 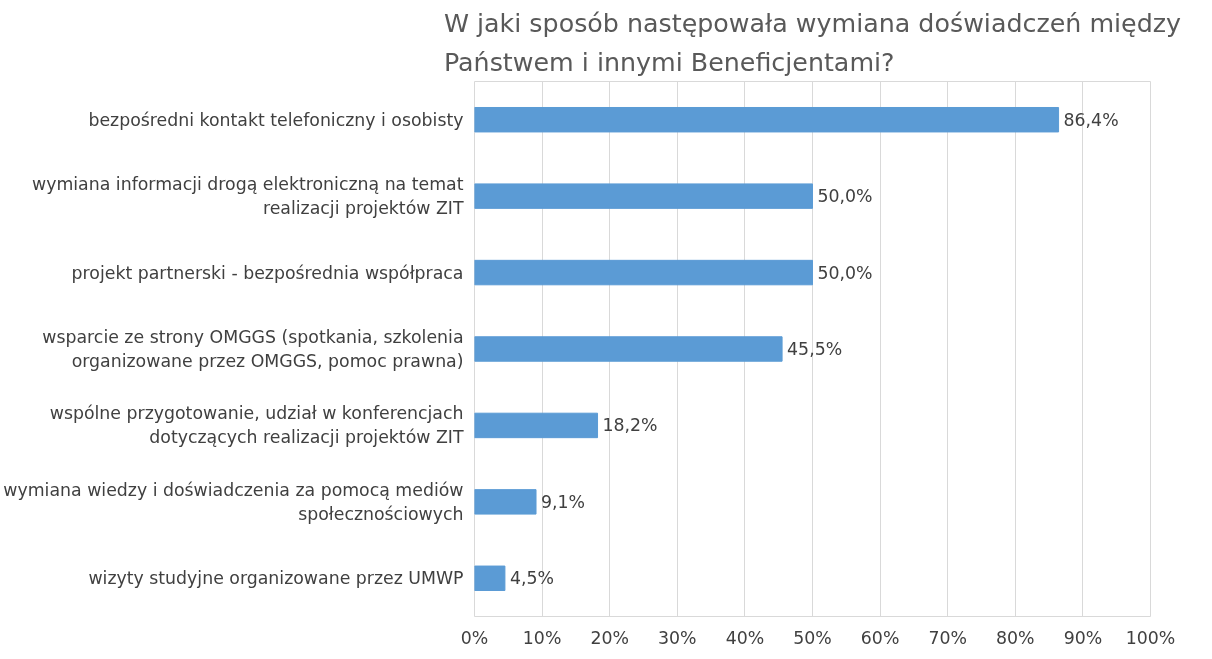 What do you see at coordinates (276, 578) in the screenshot?
I see `y-tick-label: wizyty studyjne organizowane przez UMWP` at bounding box center [276, 578].